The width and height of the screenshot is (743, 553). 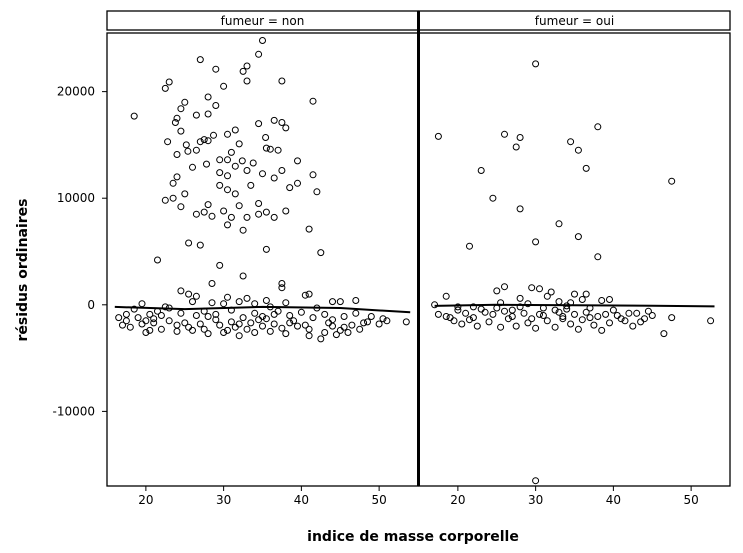 What do you see at coordinates (262, 309) in the screenshot?
I see `smooth-curve` at bounding box center [262, 309].